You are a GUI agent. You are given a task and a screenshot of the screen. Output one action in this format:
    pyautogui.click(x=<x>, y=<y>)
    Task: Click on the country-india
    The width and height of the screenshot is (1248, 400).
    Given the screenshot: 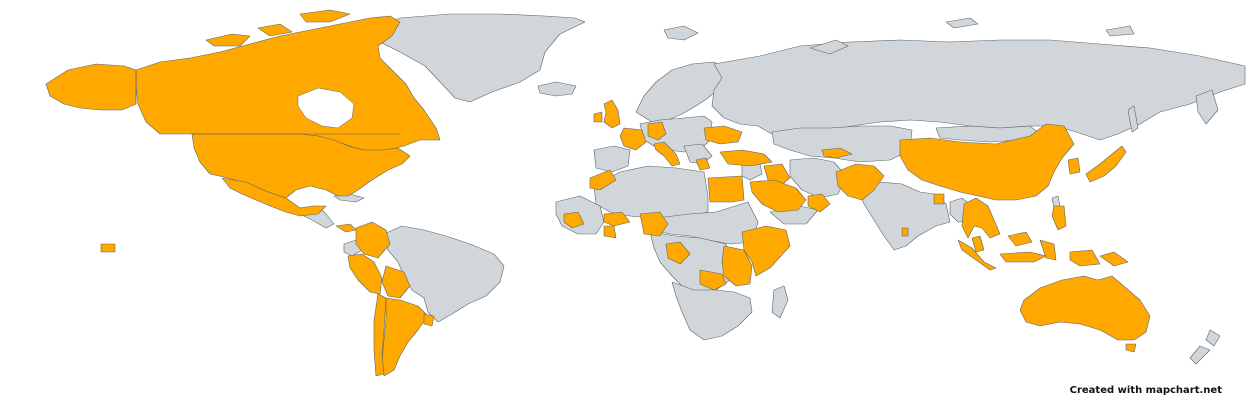 What is the action you would take?
    pyautogui.click(x=904, y=216)
    